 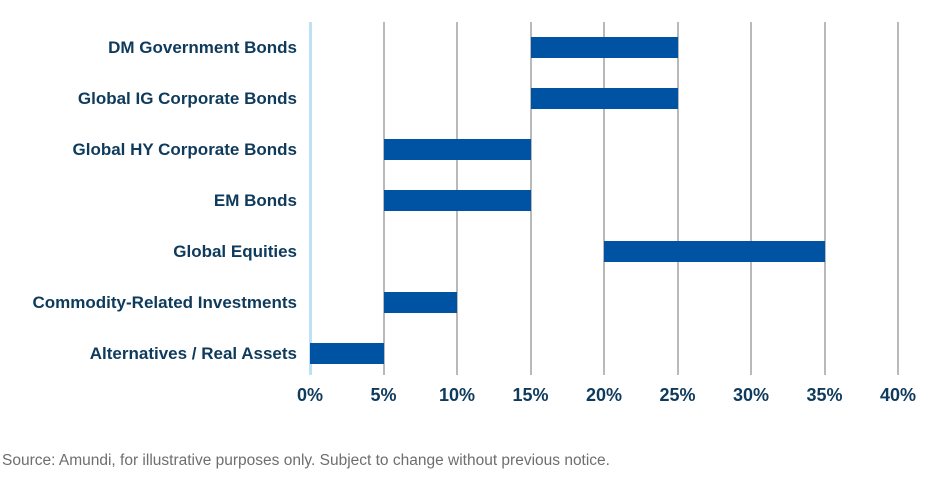 I want to click on x-tick-label: 0%, so click(x=309, y=395).